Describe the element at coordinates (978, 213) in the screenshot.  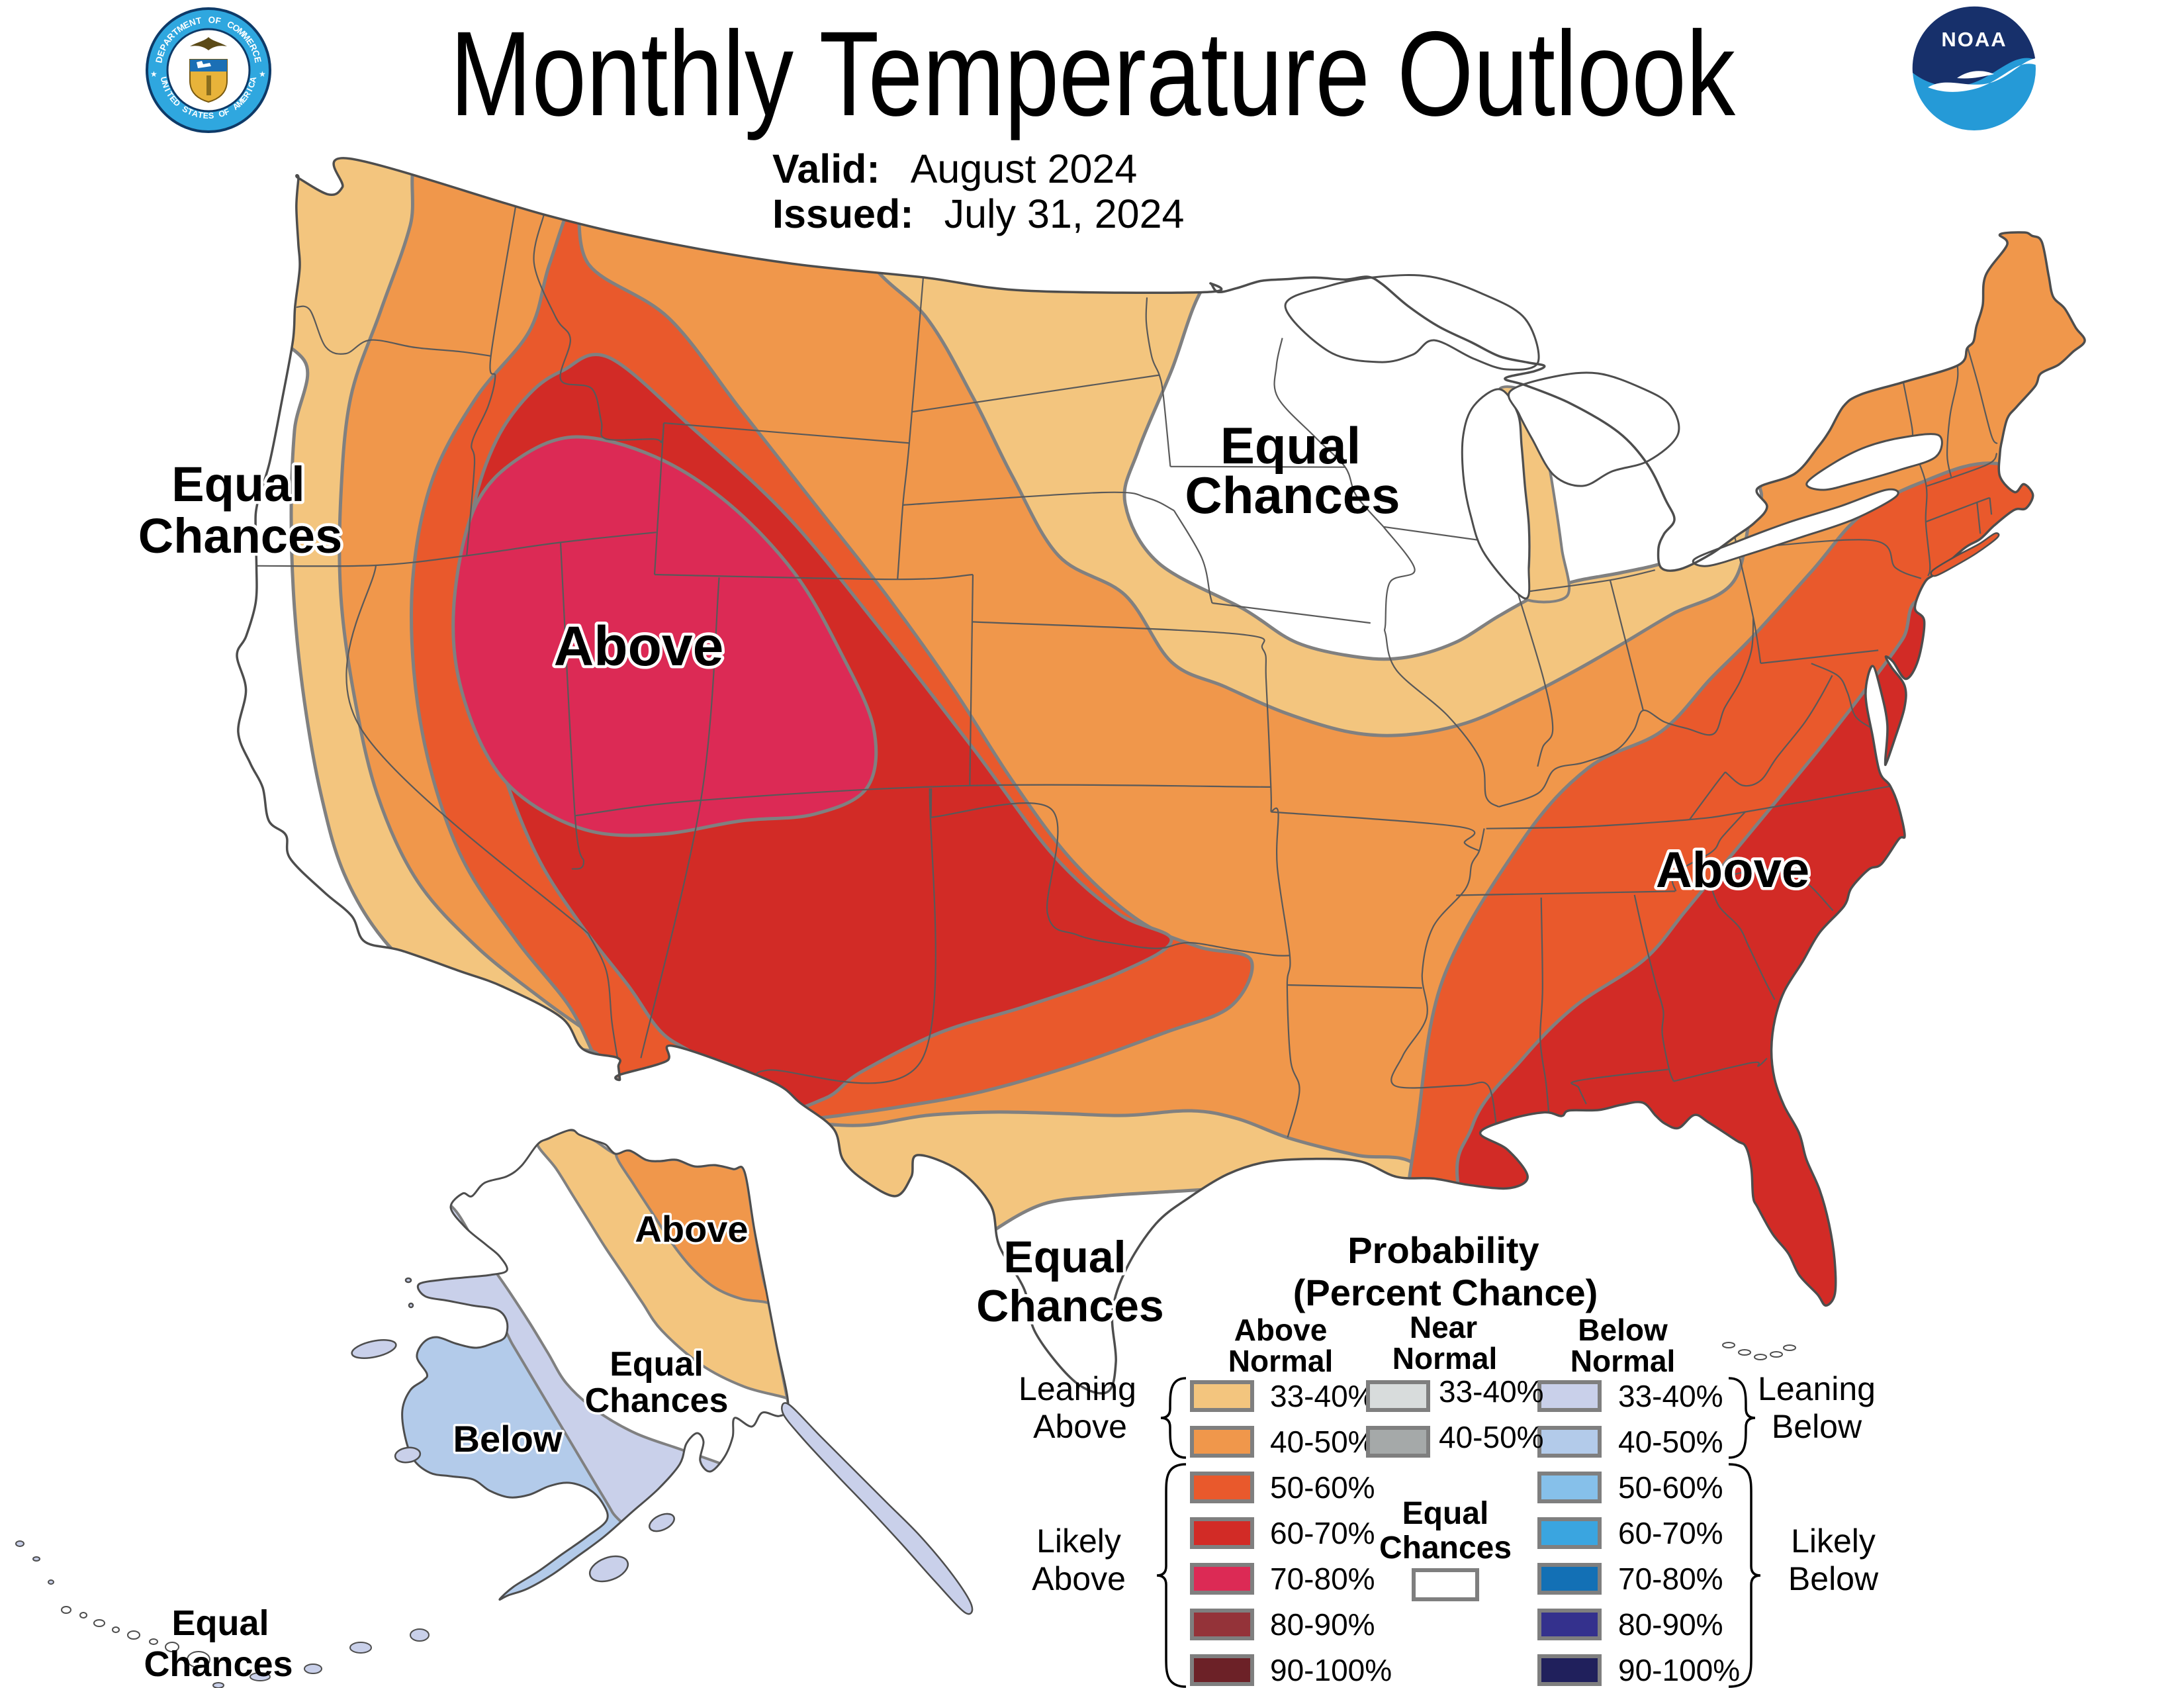
I see `svg-text:Issued:July 31, 2024: Issued: July 31, 2024` at that location.